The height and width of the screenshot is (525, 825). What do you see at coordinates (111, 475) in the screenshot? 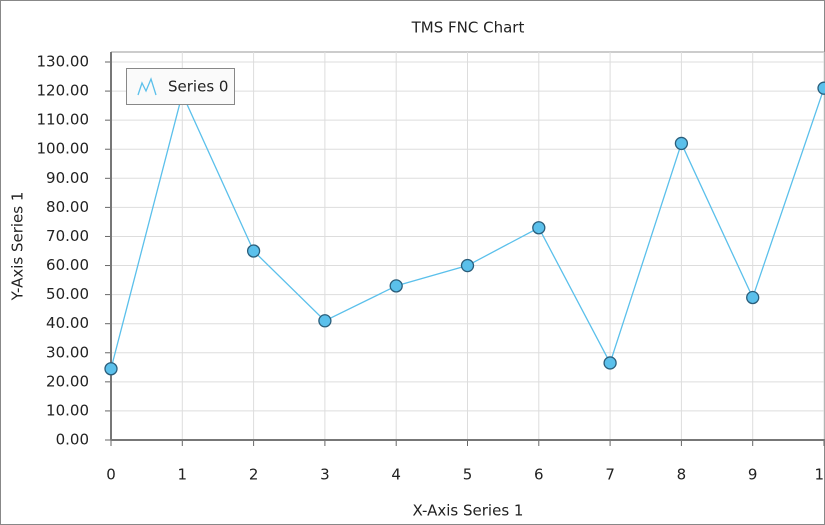
I see `x-tick-label: 0` at bounding box center [111, 475].